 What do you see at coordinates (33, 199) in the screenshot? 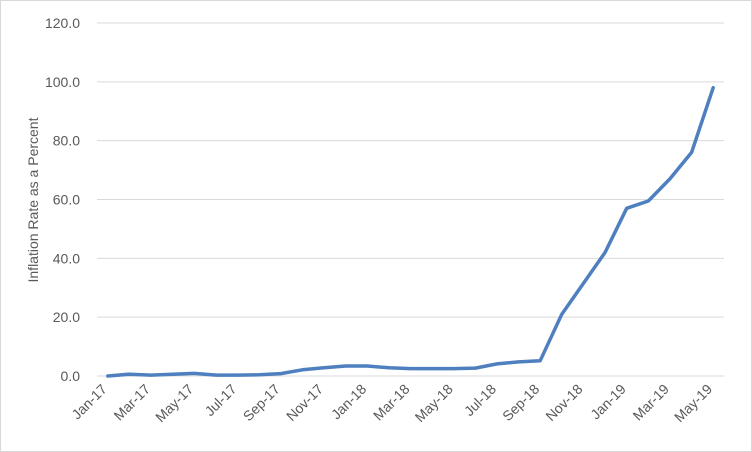
I see `y-axis-title: Inflation Rate as a Percent` at bounding box center [33, 199].